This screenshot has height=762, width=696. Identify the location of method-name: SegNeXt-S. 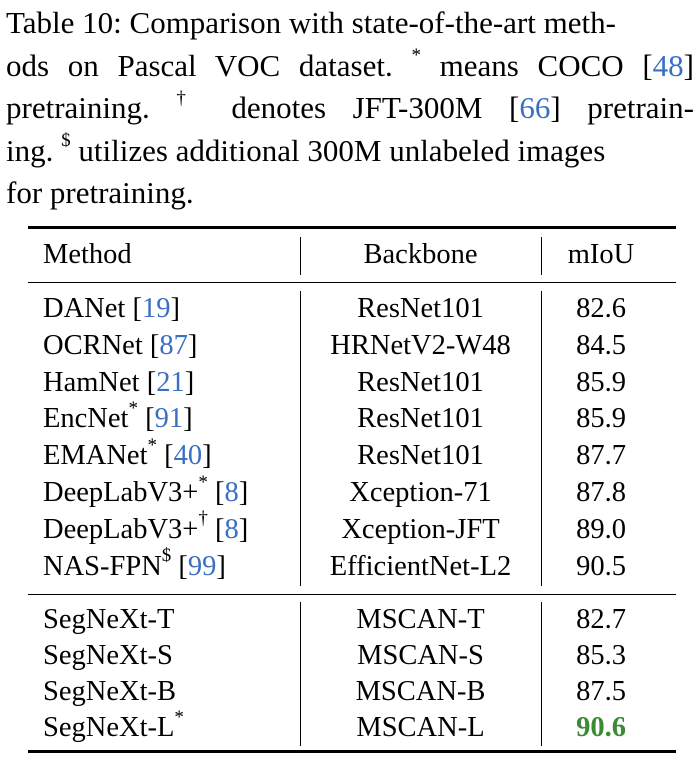
(108, 655).